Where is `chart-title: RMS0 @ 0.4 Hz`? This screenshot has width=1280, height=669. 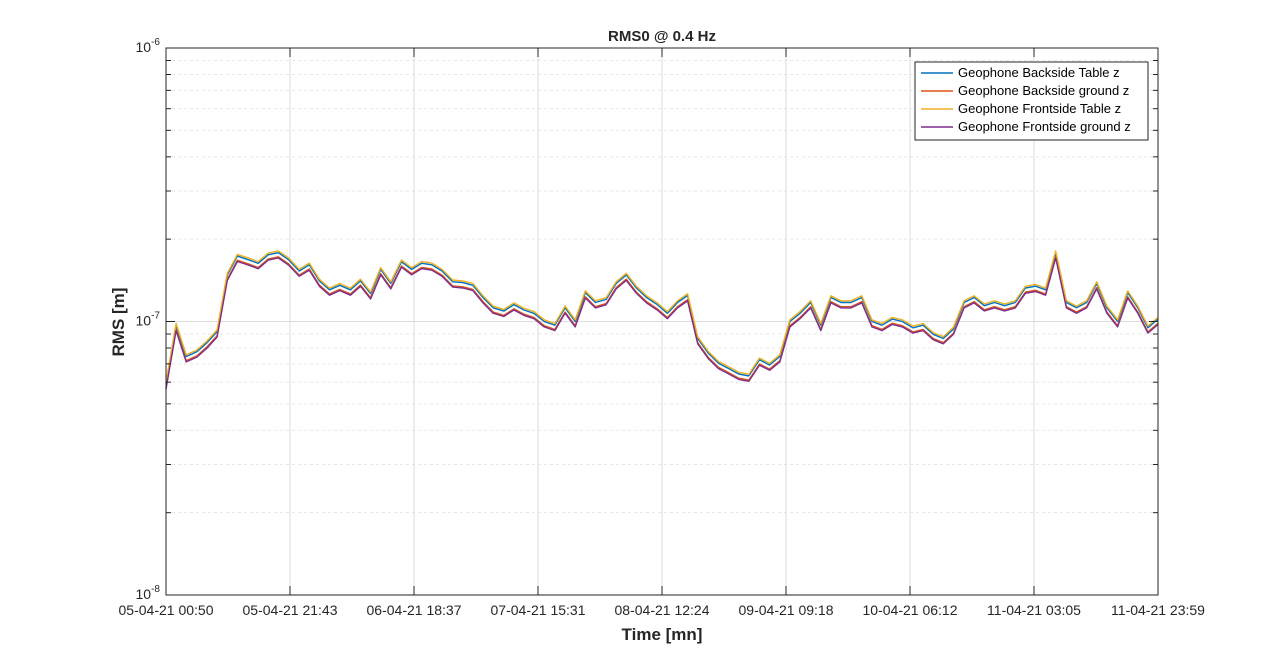
chart-title: RMS0 @ 0.4 Hz is located at coordinates (662, 36).